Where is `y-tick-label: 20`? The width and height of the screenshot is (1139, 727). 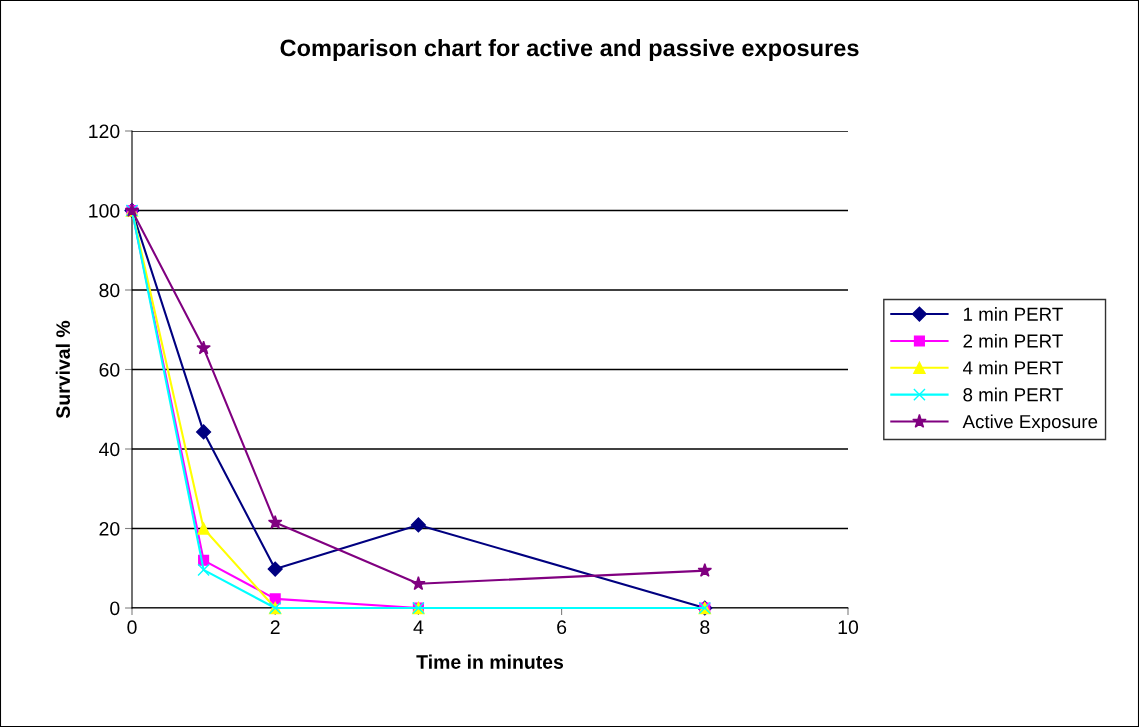
y-tick-label: 20 is located at coordinates (109, 528).